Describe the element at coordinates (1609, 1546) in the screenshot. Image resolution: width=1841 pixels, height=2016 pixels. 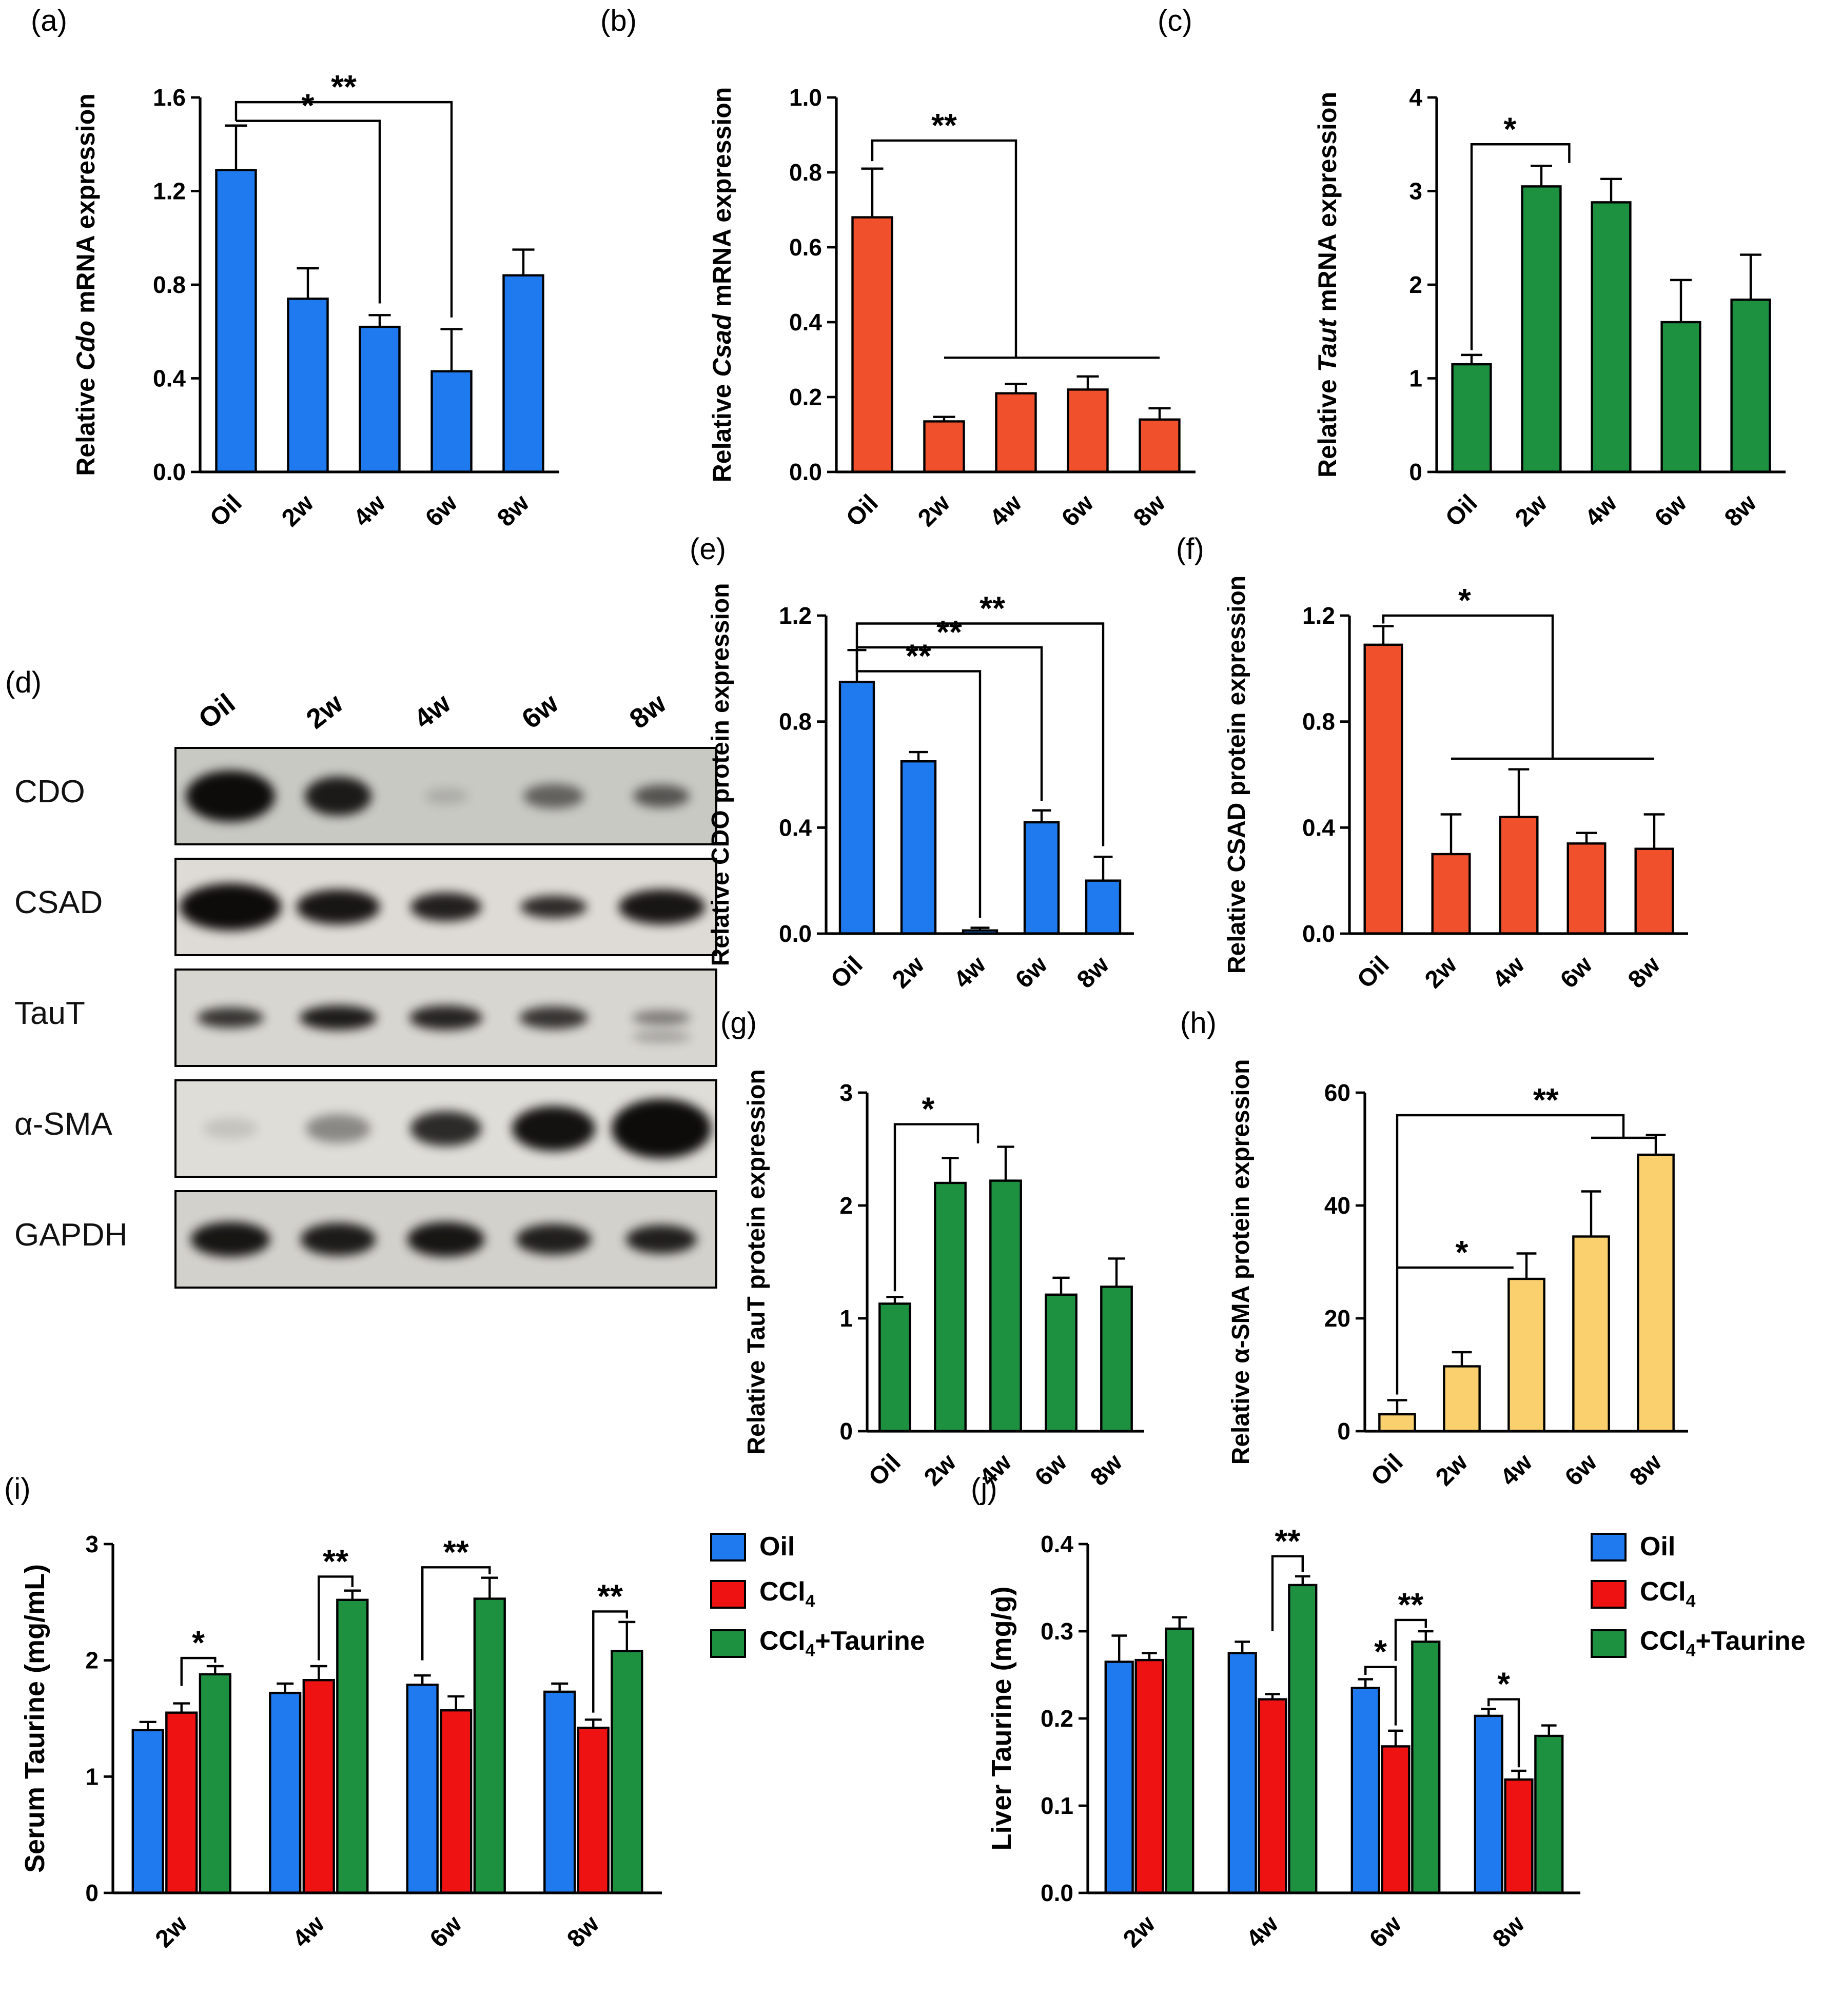
I see `legend-swatch-blue` at that location.